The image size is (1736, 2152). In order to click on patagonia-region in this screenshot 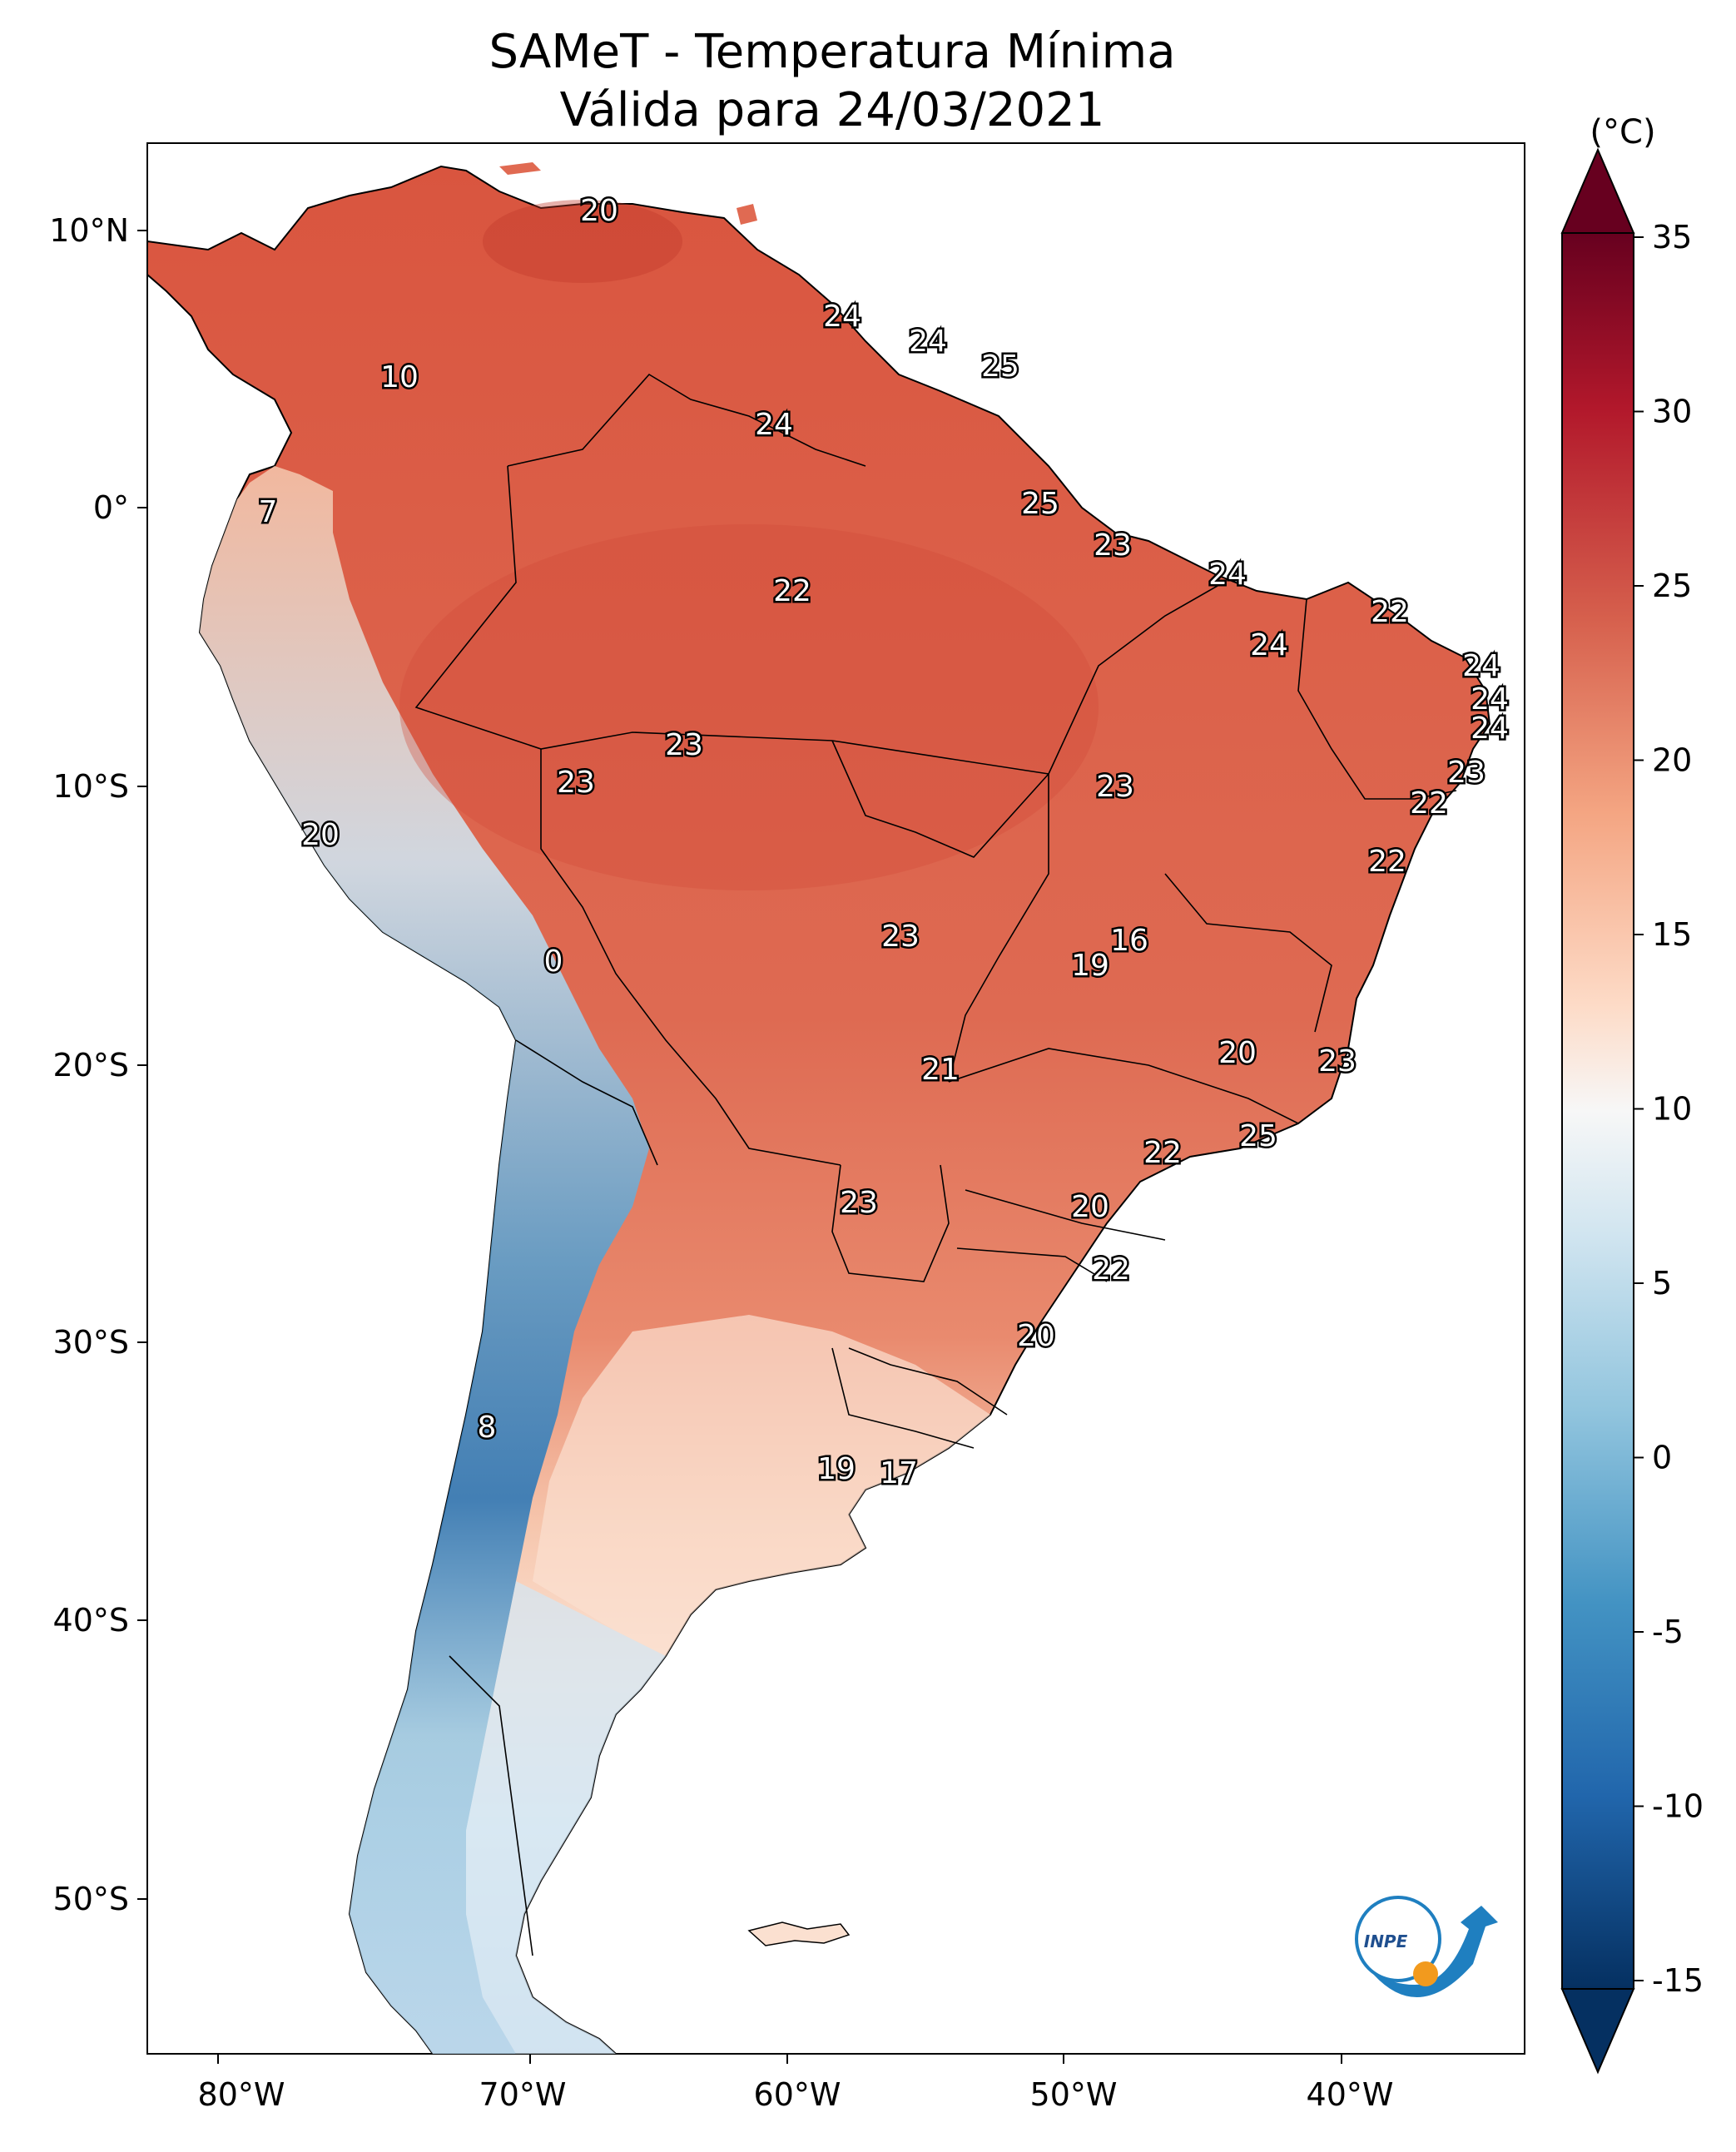, I will do `click(566, 1817)`.